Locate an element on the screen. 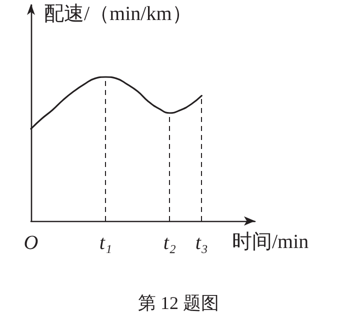 Image resolution: width=357 pixels, height=330 pixels. x-tick-label: t₁ is located at coordinates (105, 243).